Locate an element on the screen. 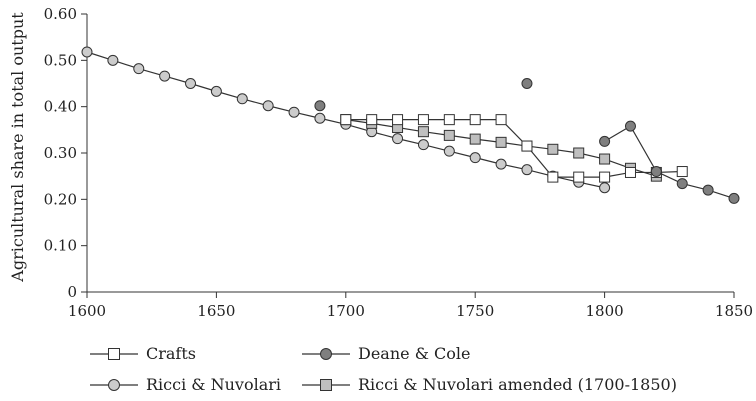 This screenshot has height=401, width=756. y-tick-label: 0.10 is located at coordinates (60, 246).